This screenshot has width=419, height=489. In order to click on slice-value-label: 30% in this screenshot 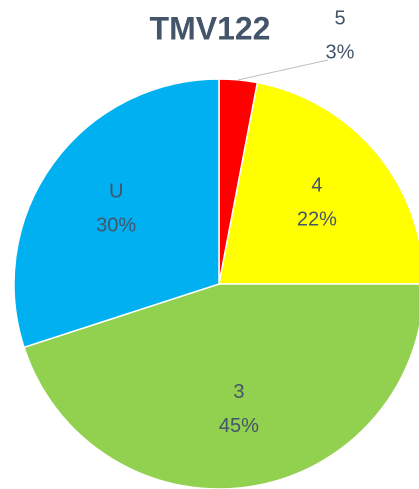, I will do `click(116, 226)`.